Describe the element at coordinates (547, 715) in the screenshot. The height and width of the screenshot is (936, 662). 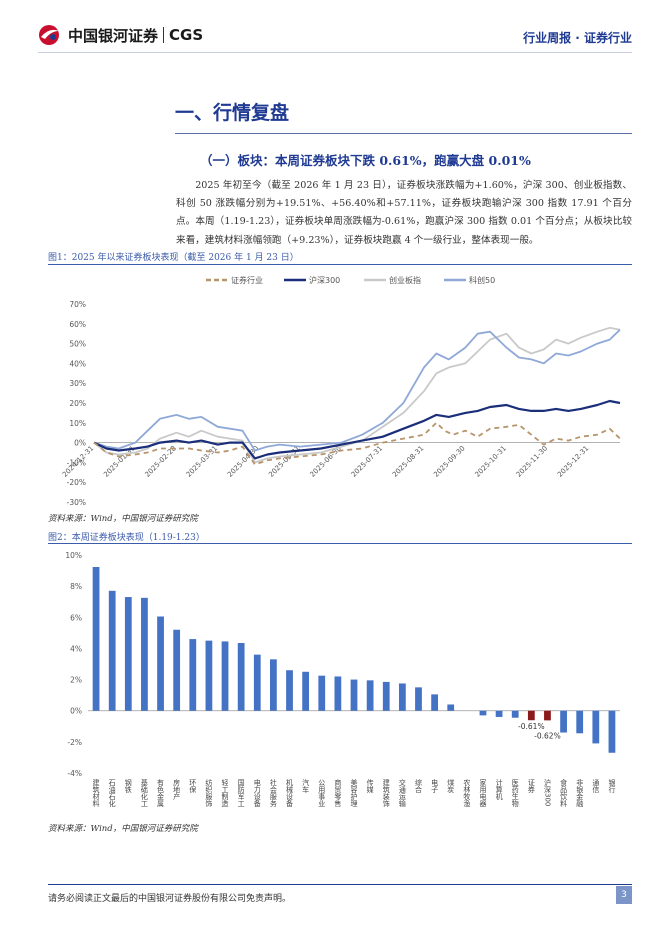
I see `bar-沪深300` at that location.